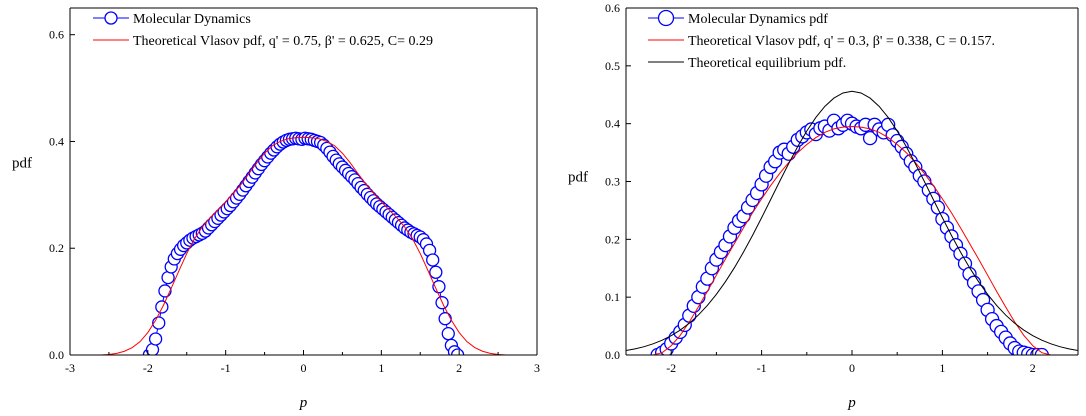 This screenshot has width=1086, height=416. I want to click on y-tick-label: 0.5, so click(612, 66).